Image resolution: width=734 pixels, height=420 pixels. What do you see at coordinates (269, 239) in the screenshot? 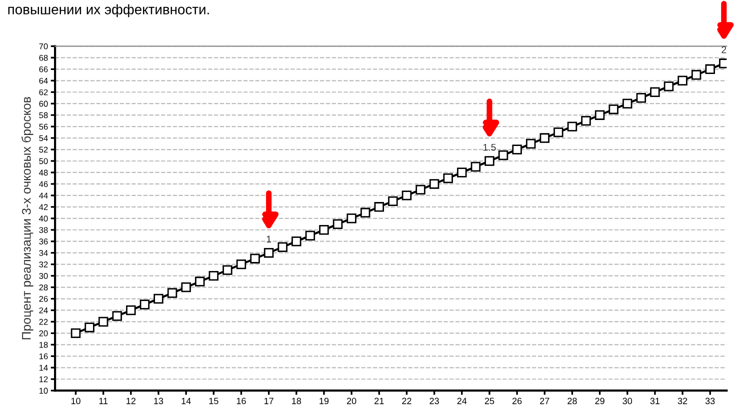
I see `annotation: 1` at bounding box center [269, 239].